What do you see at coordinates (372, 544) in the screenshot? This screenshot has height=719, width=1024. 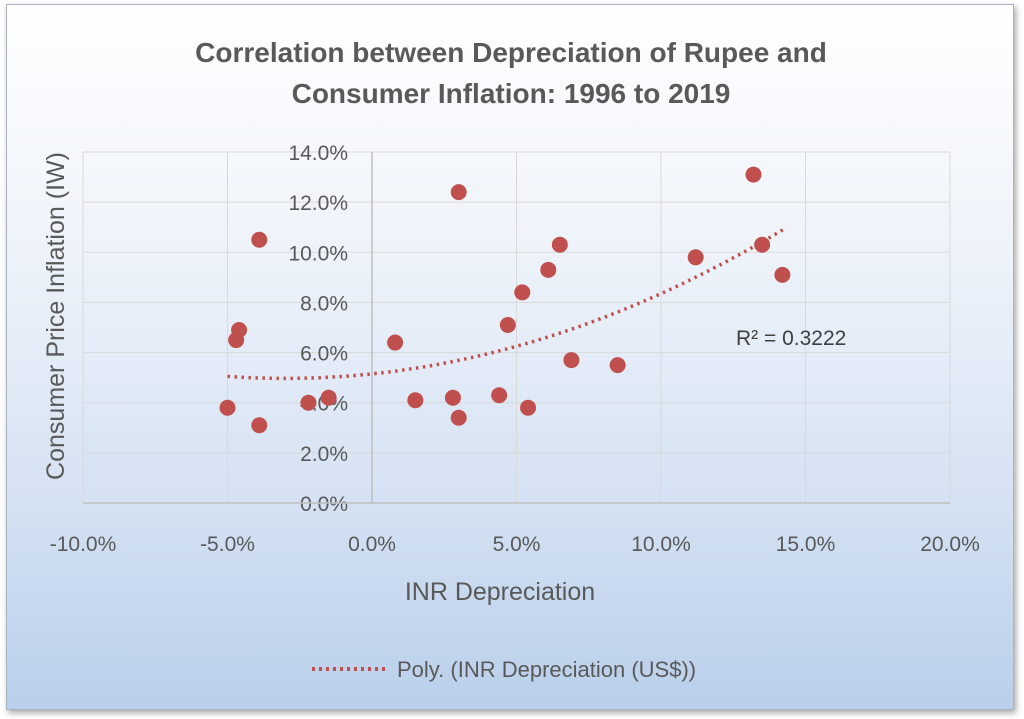 I see `x-tick-label: 0.0%` at bounding box center [372, 544].